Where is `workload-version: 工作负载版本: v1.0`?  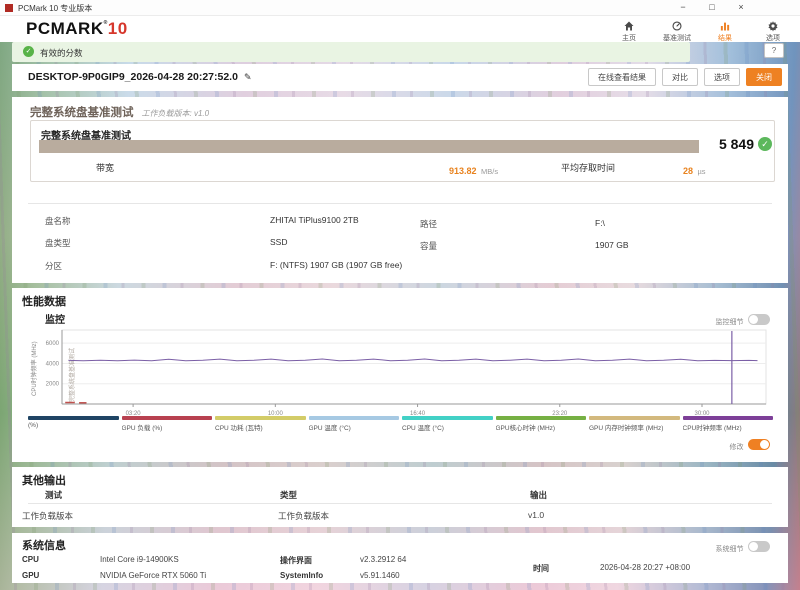
workload-version: 工作负载版本: v1.0 is located at coordinates (175, 113).